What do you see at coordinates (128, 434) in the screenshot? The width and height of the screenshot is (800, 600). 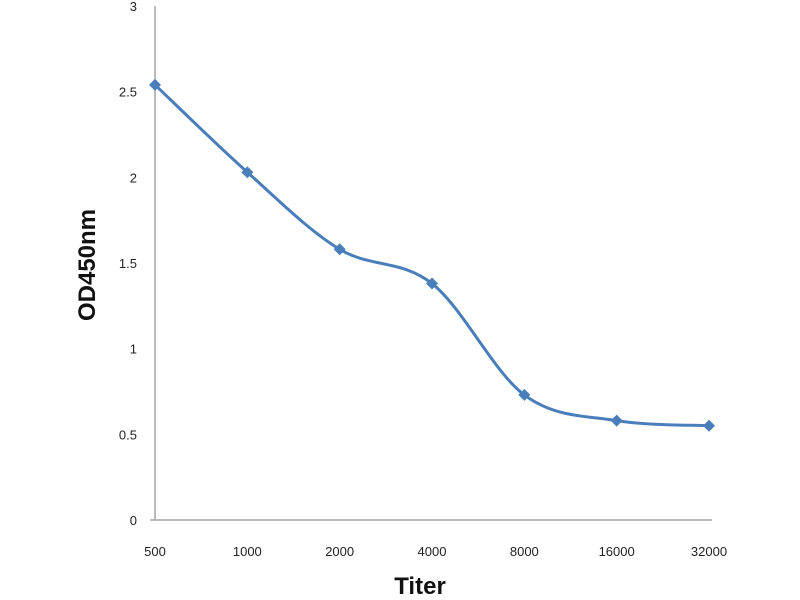 I see `y-tick-label: 0.5` at bounding box center [128, 434].